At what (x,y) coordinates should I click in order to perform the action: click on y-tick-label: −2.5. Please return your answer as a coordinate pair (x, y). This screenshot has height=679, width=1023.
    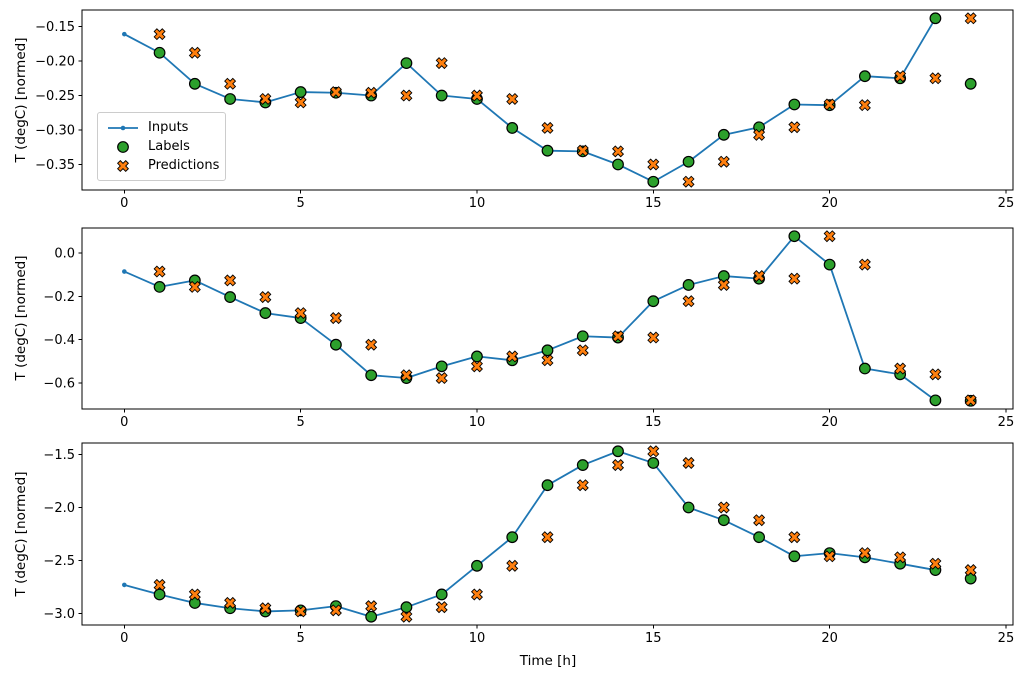
    Looking at the image, I should click on (59, 561).